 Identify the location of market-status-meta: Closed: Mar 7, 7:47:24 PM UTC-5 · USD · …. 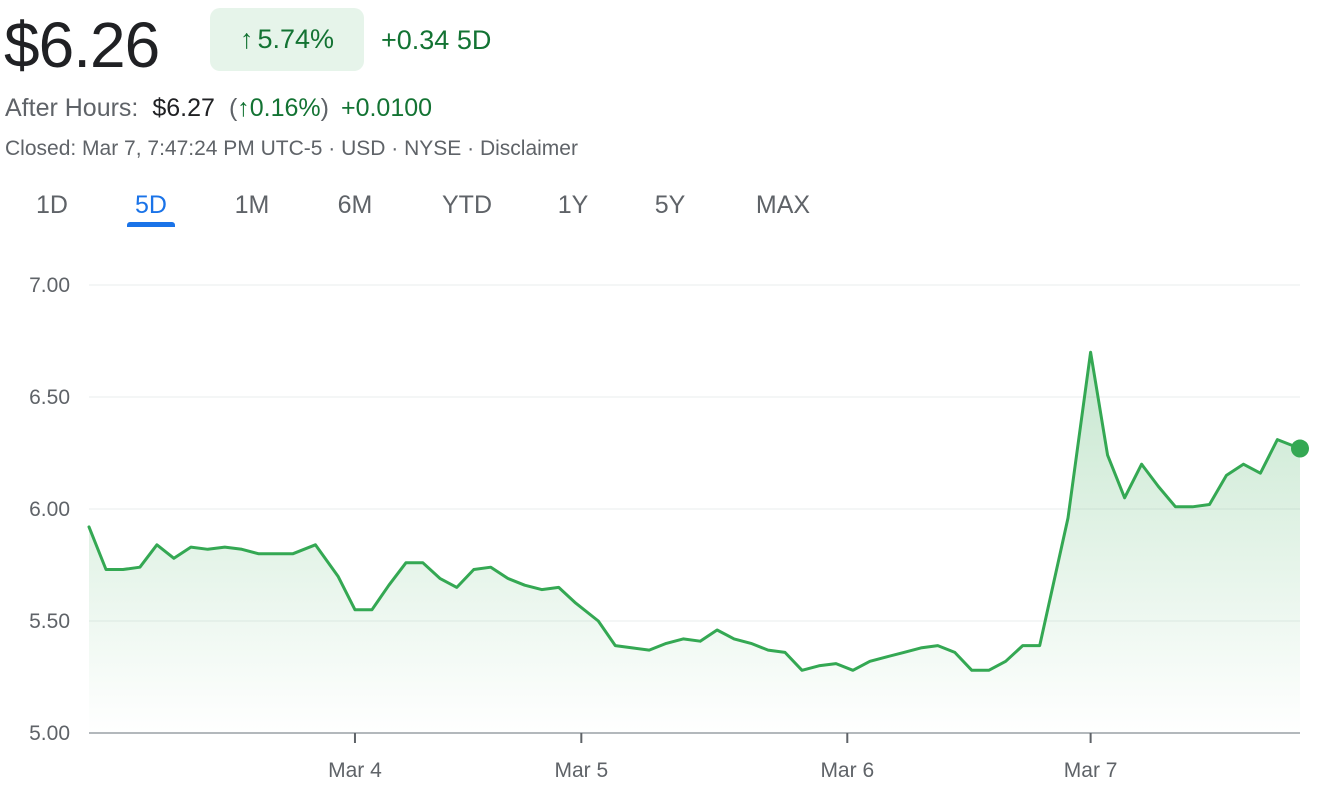
(291, 148).